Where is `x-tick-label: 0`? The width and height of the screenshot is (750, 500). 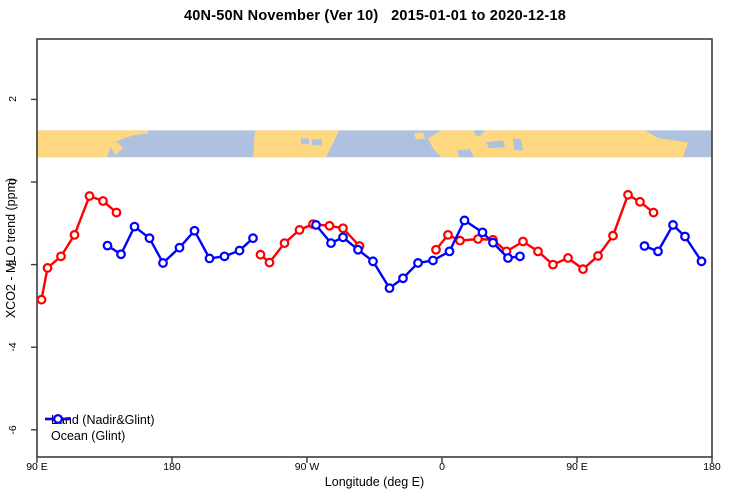
x-tick-label: 0 is located at coordinates (442, 467).